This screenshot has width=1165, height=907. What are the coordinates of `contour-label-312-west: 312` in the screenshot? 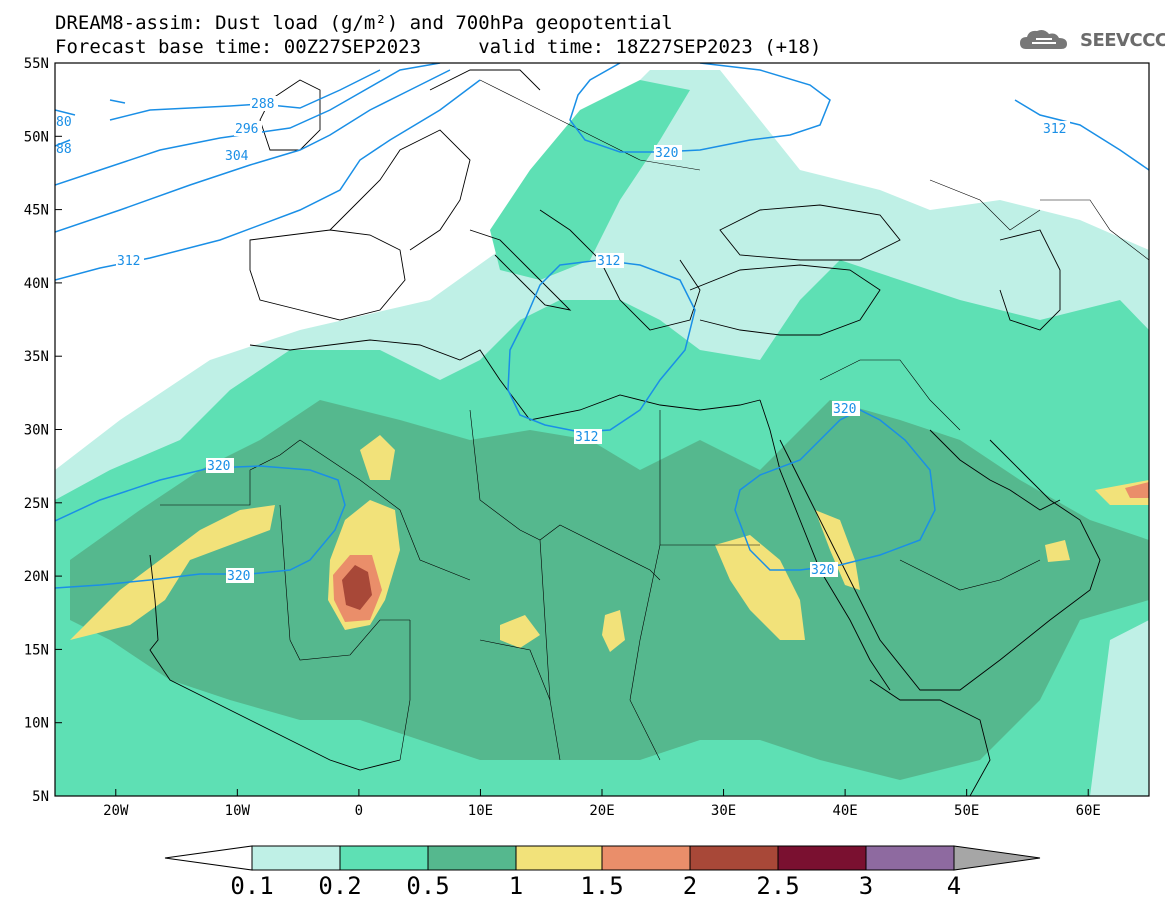 It's located at (128, 261).